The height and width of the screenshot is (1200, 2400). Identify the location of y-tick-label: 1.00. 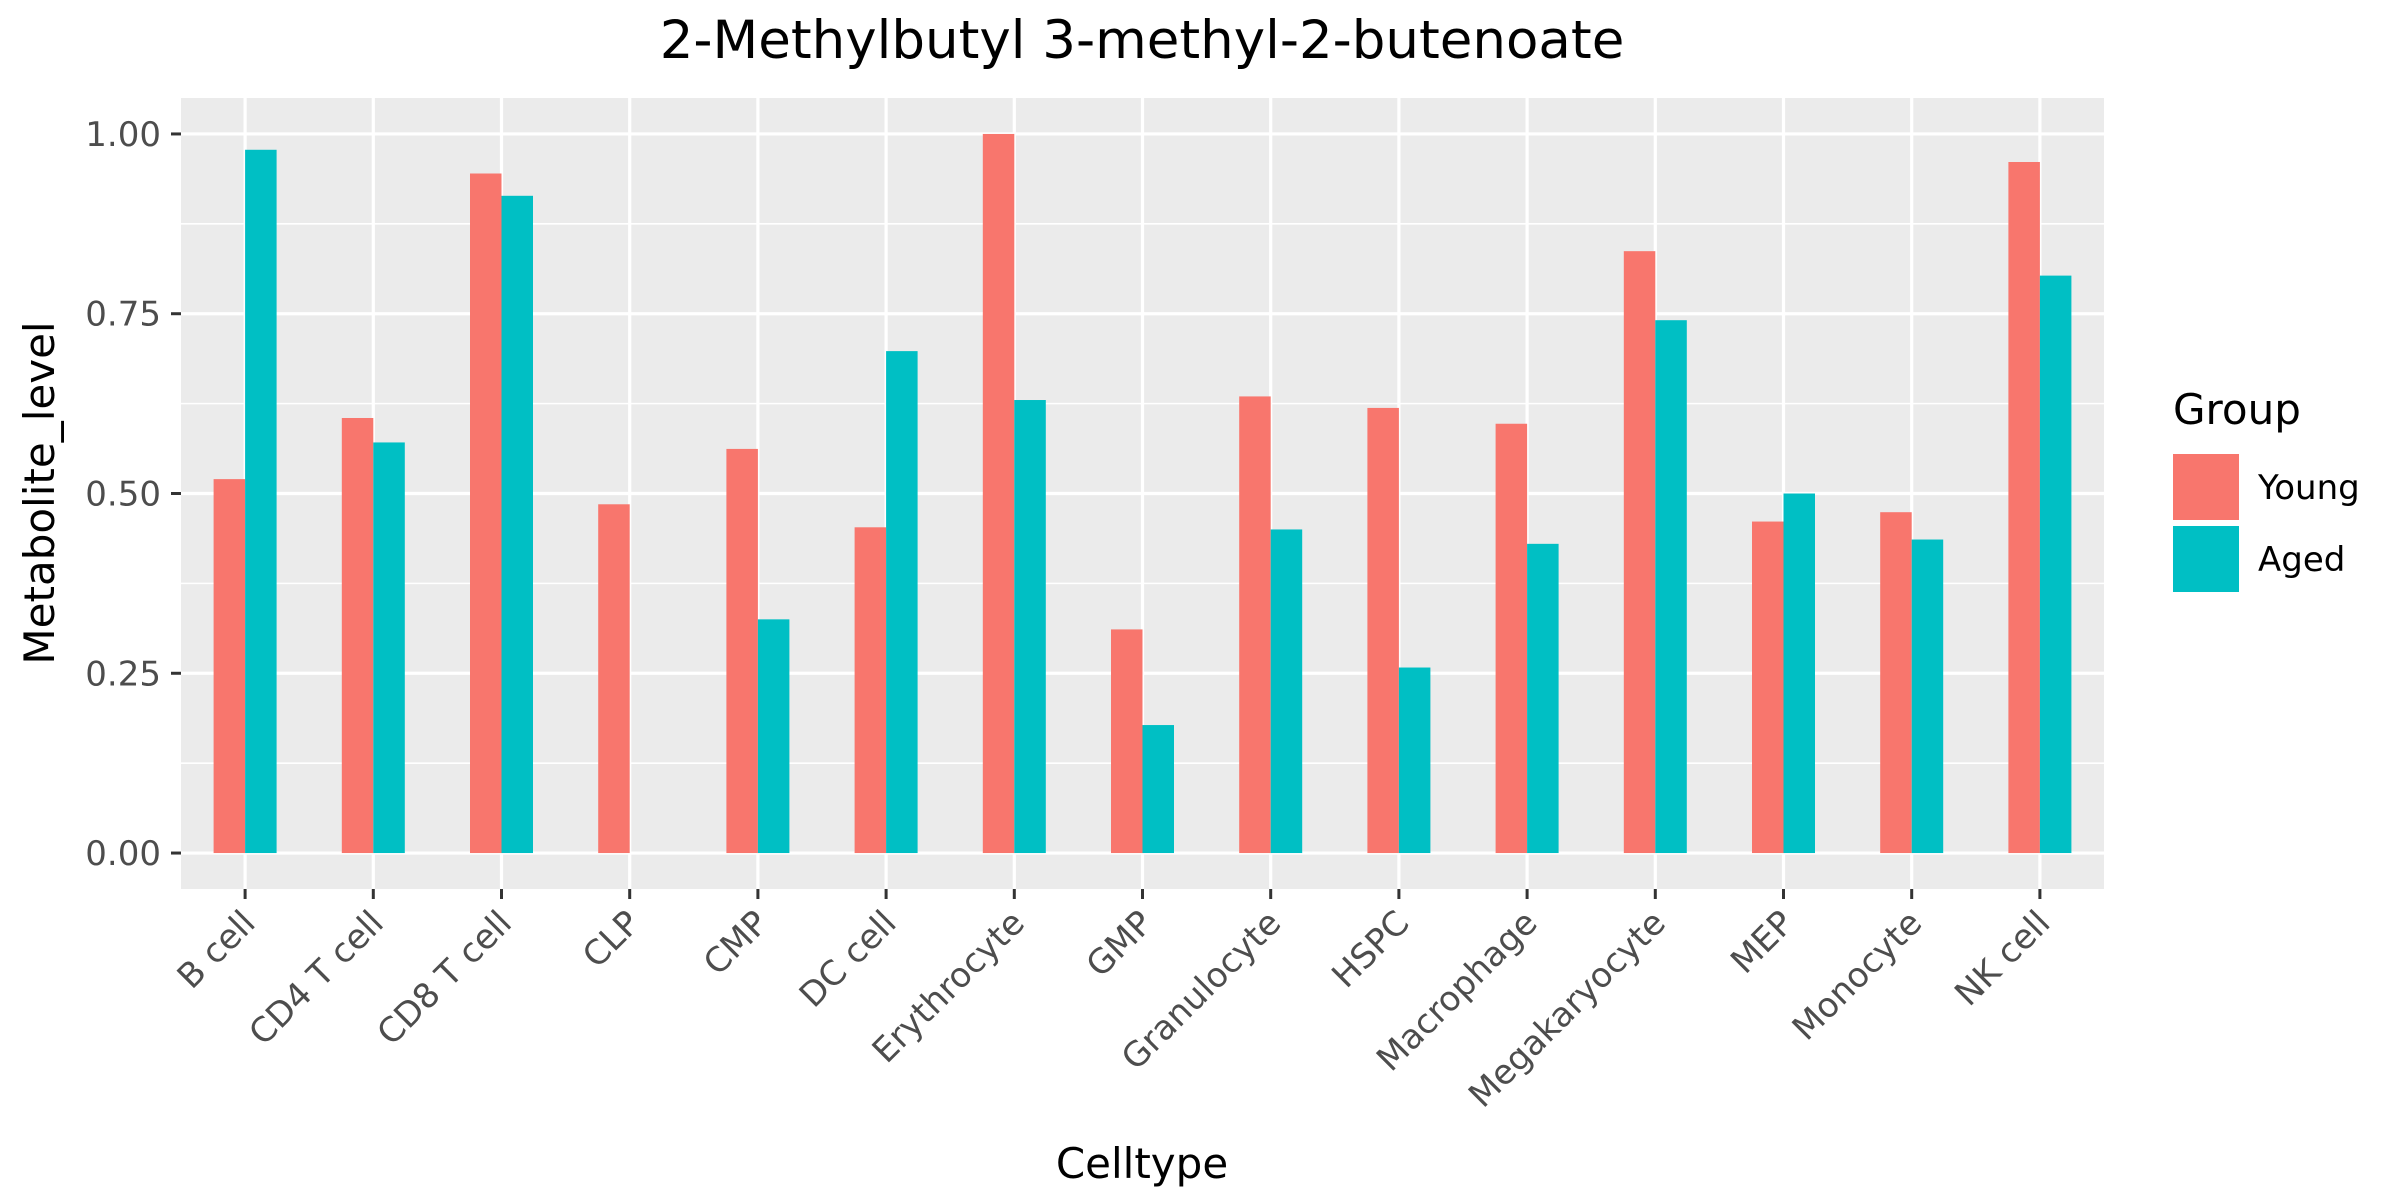
(123, 135).